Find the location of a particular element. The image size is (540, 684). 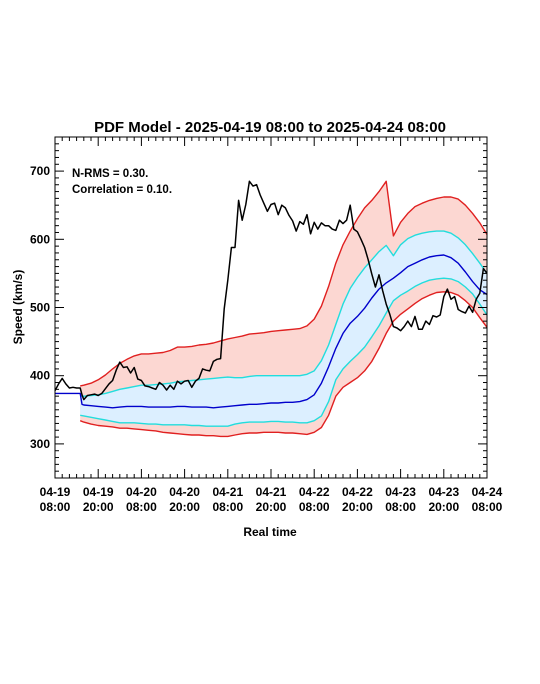

x-tick-label: 04-24 08:00 is located at coordinates (487, 499).